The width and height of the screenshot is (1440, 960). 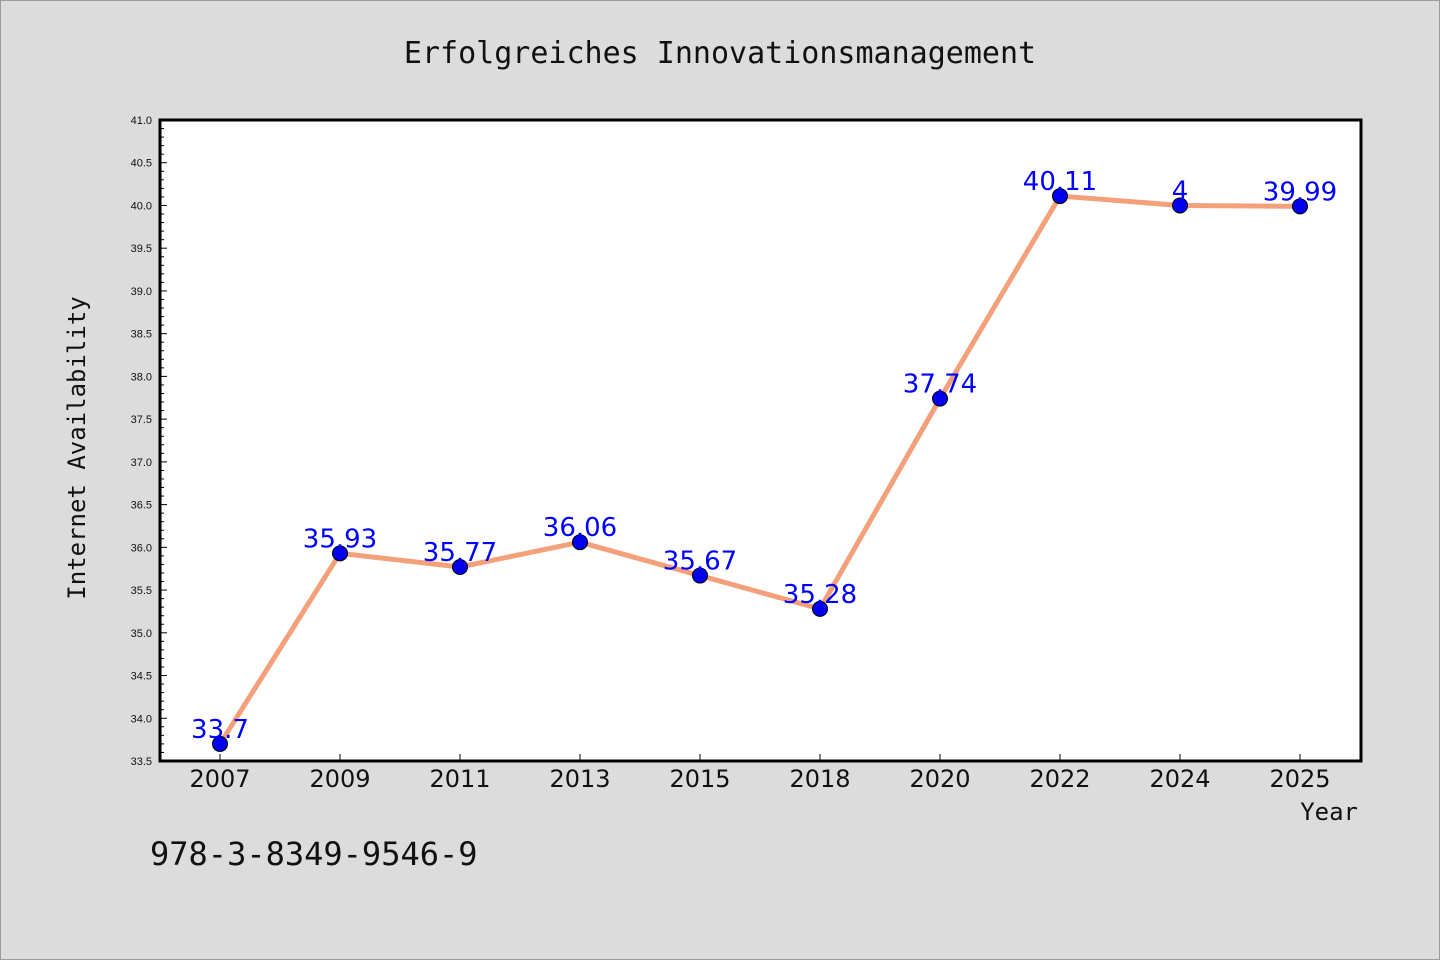 What do you see at coordinates (141, 463) in the screenshot?
I see `y-tick-label: 37.0` at bounding box center [141, 463].